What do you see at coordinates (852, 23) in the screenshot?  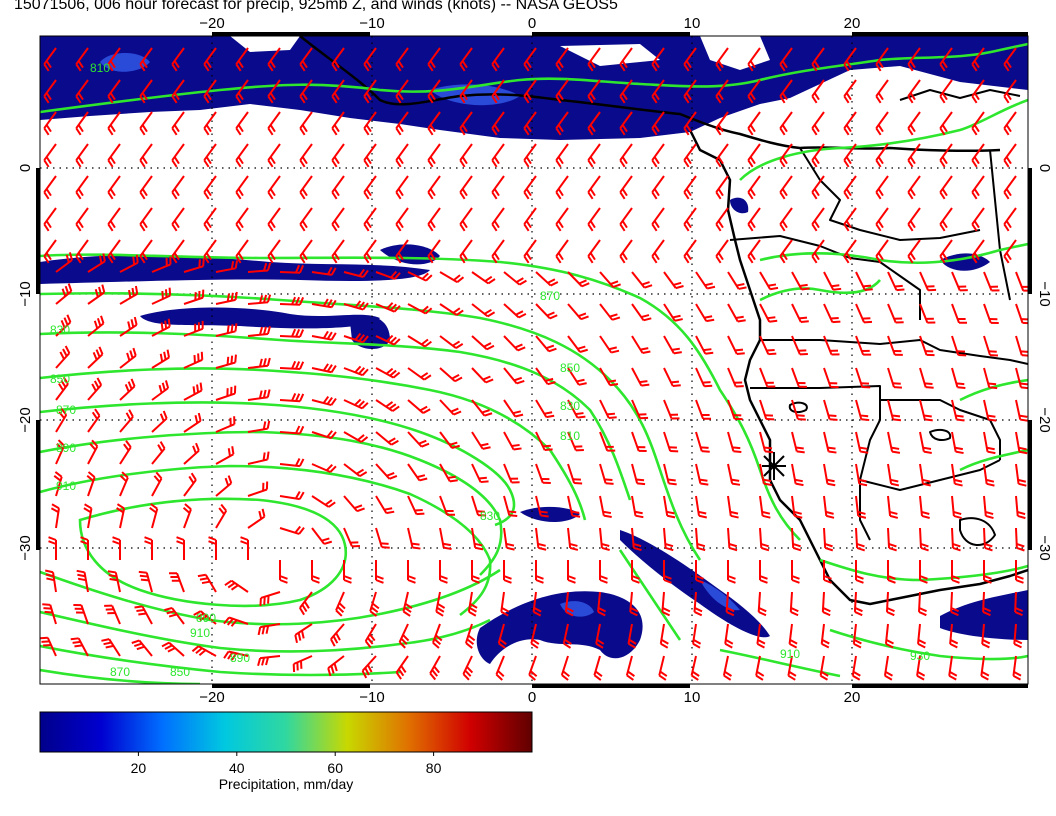 I see `lon-tick-label: 20` at bounding box center [852, 23].